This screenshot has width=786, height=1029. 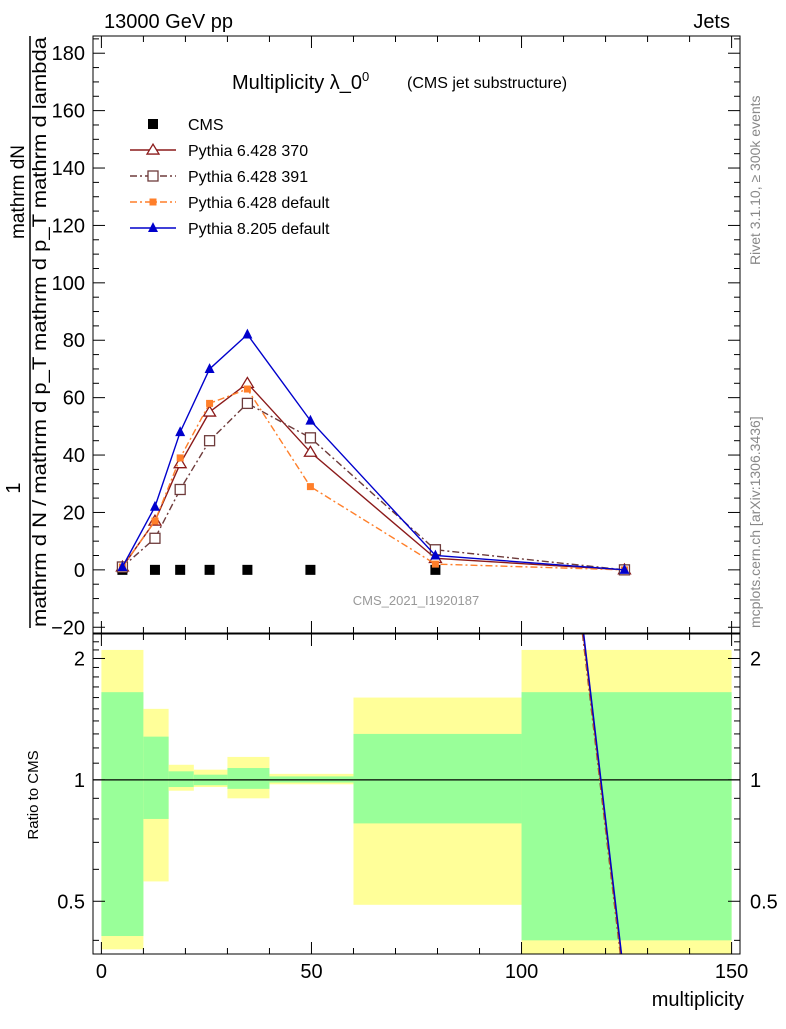 I want to click on y-tick-label: 0, so click(x=79, y=571).